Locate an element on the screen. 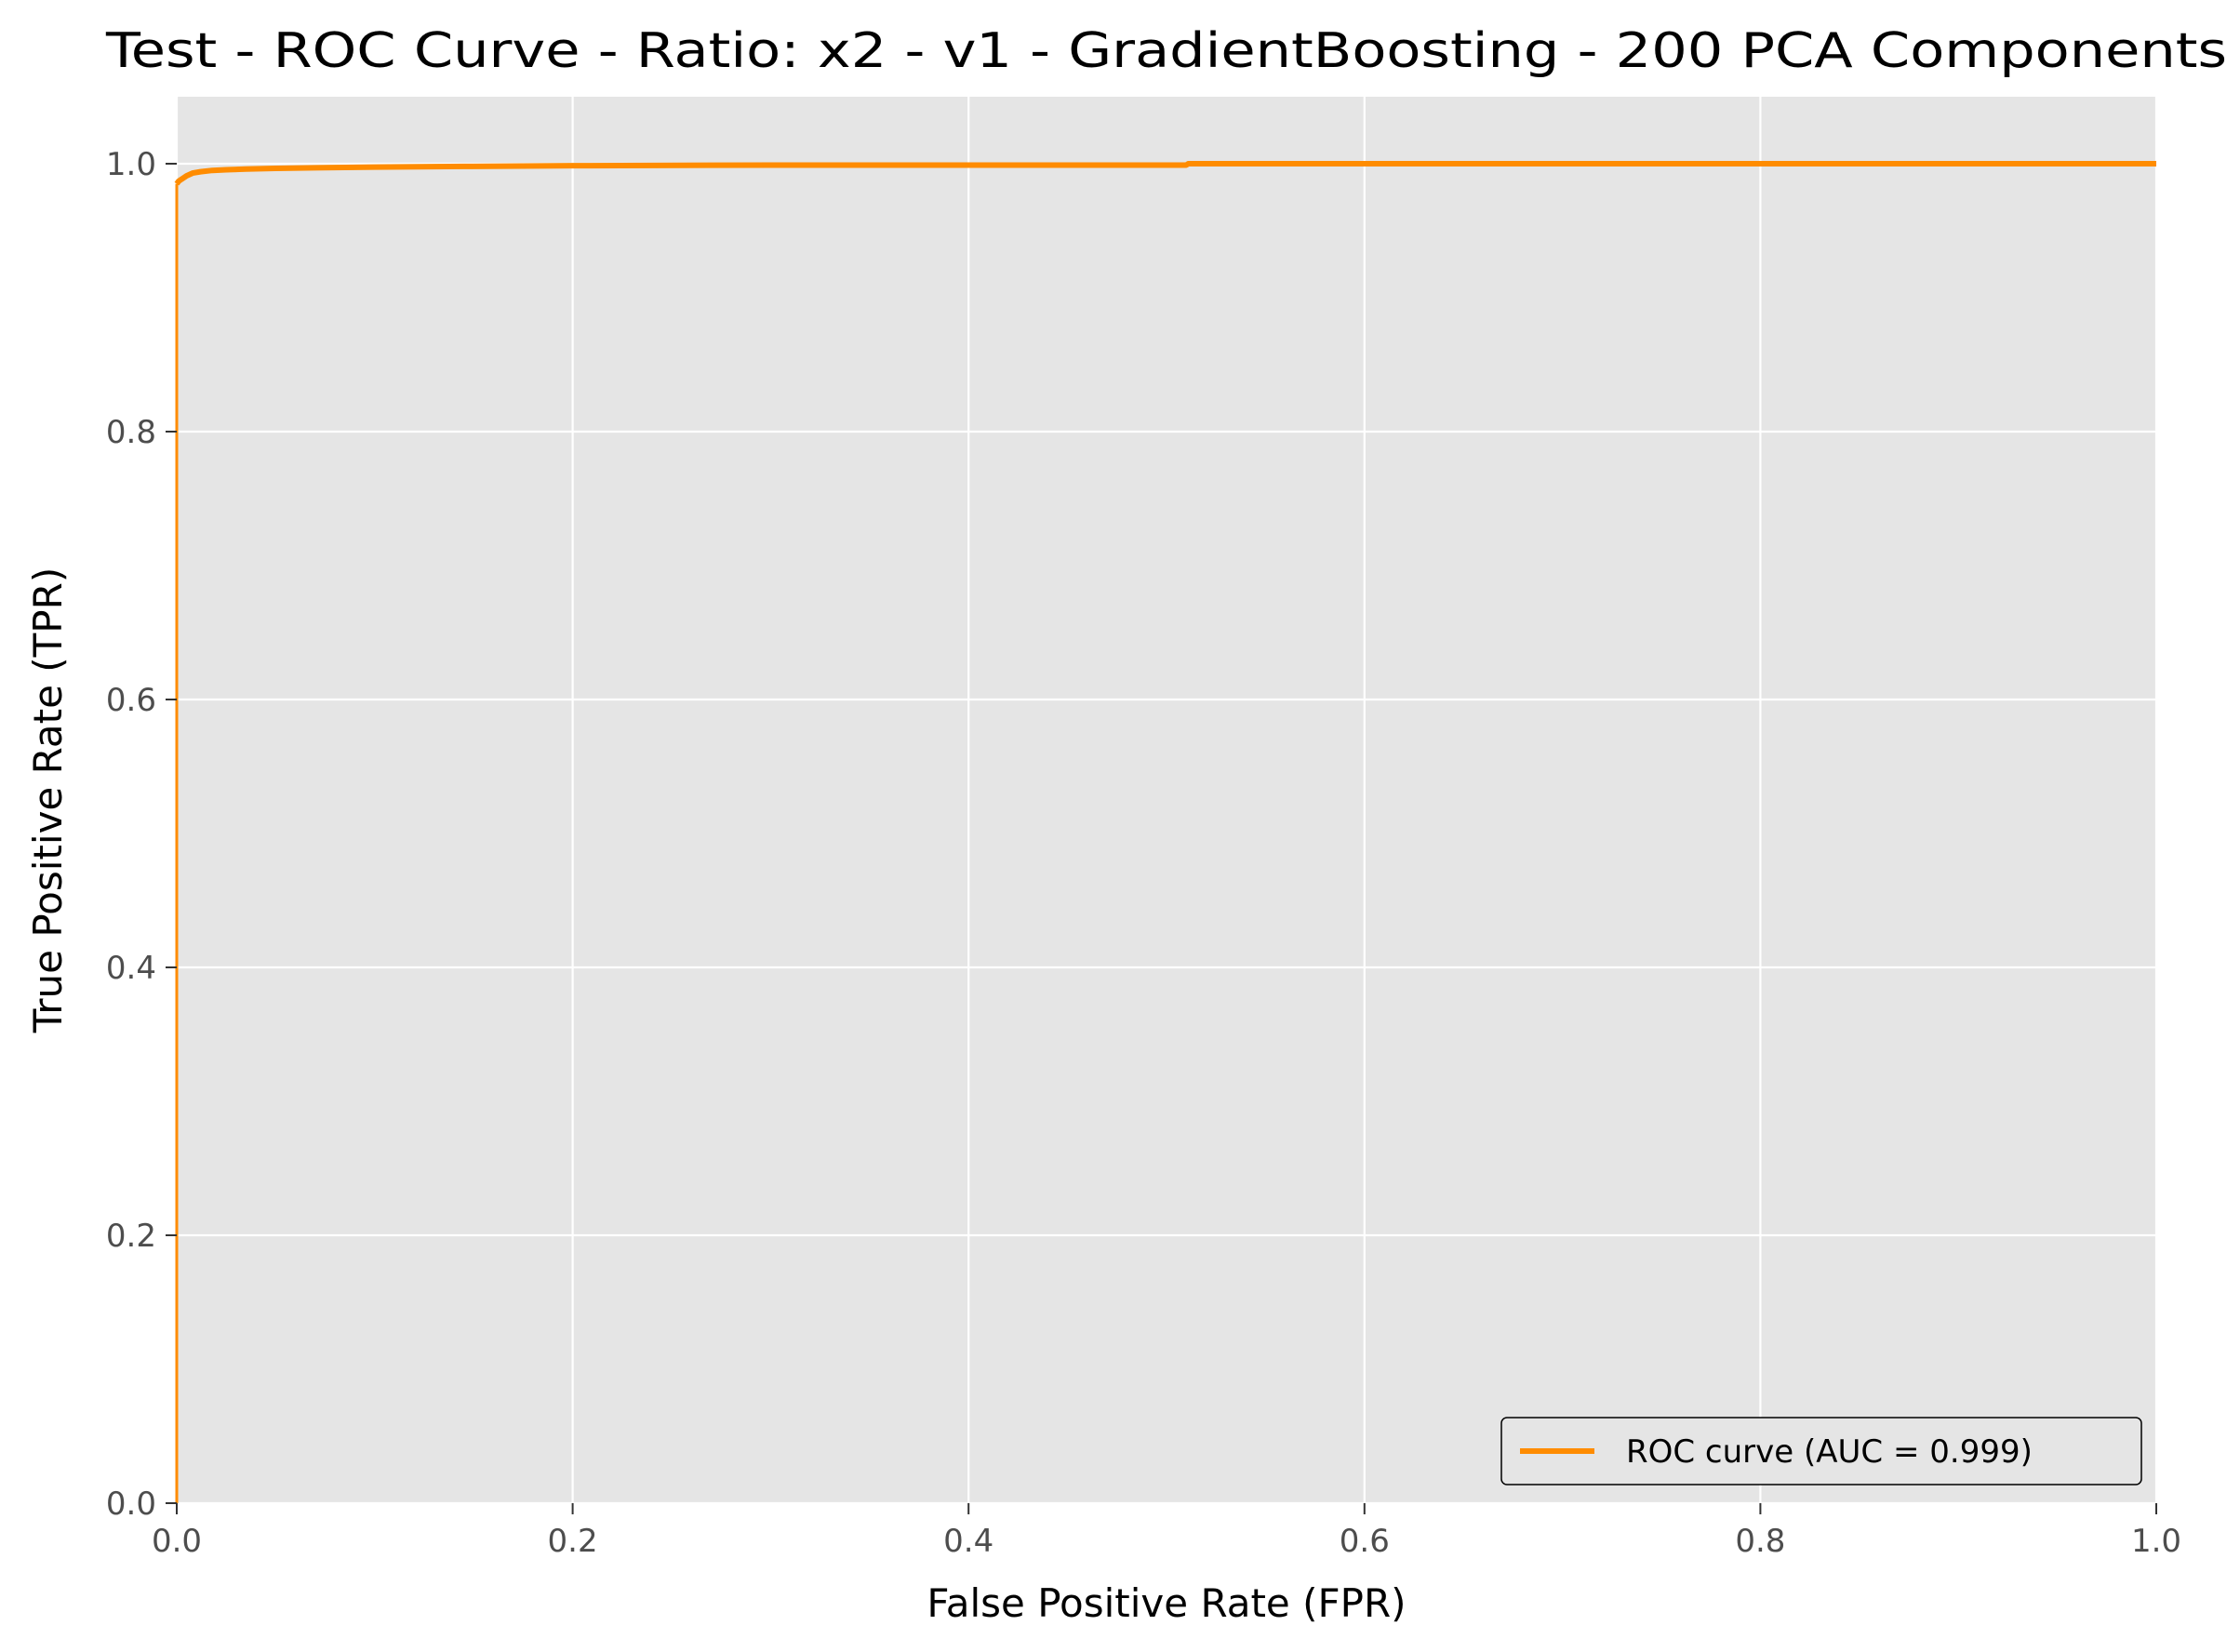 This screenshot has height=1652, width=2240. x-tick-label-2: 0.4 is located at coordinates (968, 1541).